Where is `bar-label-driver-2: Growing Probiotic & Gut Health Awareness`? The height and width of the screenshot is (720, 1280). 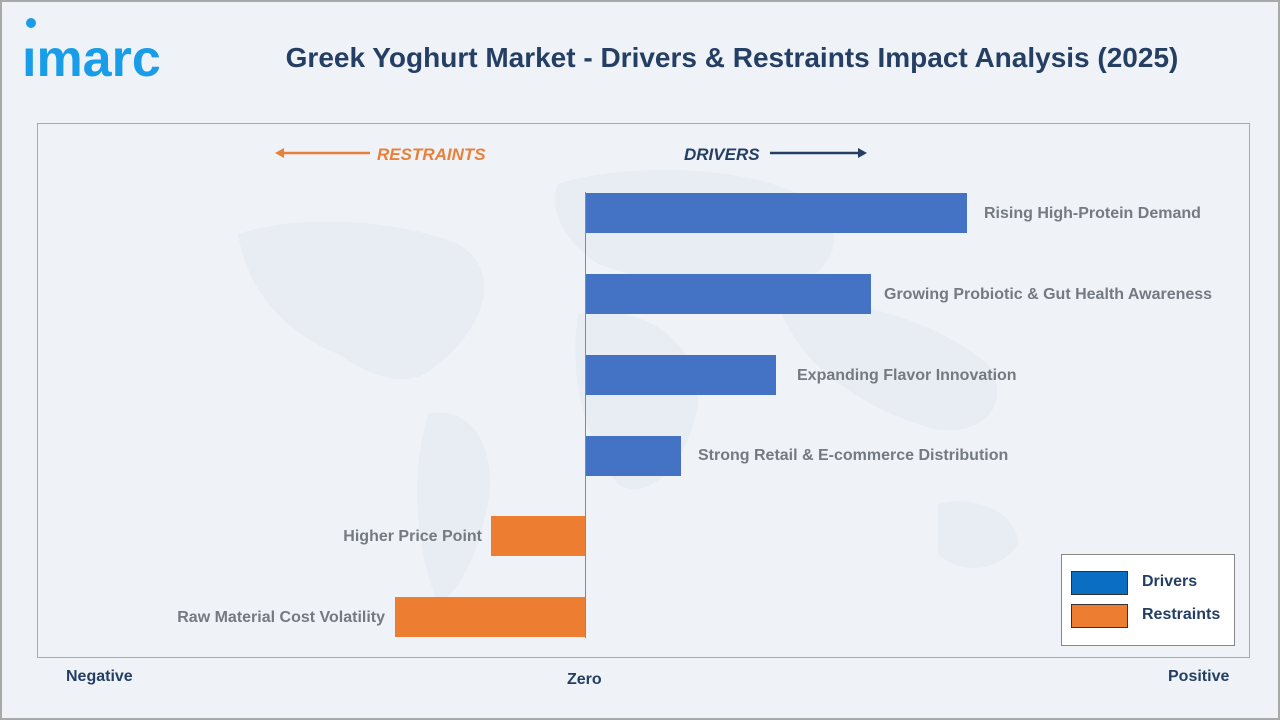 bar-label-driver-2: Growing Probiotic & Gut Health Awareness is located at coordinates (1048, 294).